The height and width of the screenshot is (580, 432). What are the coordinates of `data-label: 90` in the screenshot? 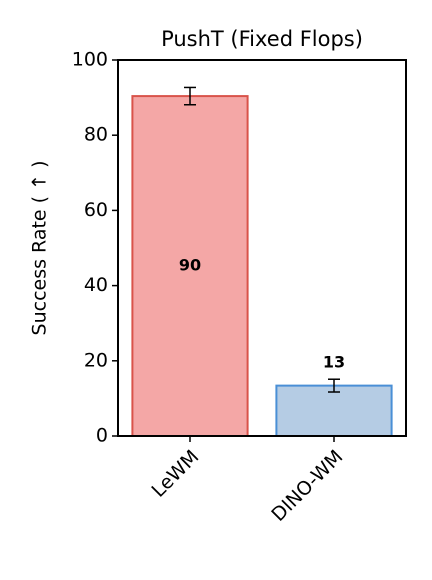 It's located at (190, 265).